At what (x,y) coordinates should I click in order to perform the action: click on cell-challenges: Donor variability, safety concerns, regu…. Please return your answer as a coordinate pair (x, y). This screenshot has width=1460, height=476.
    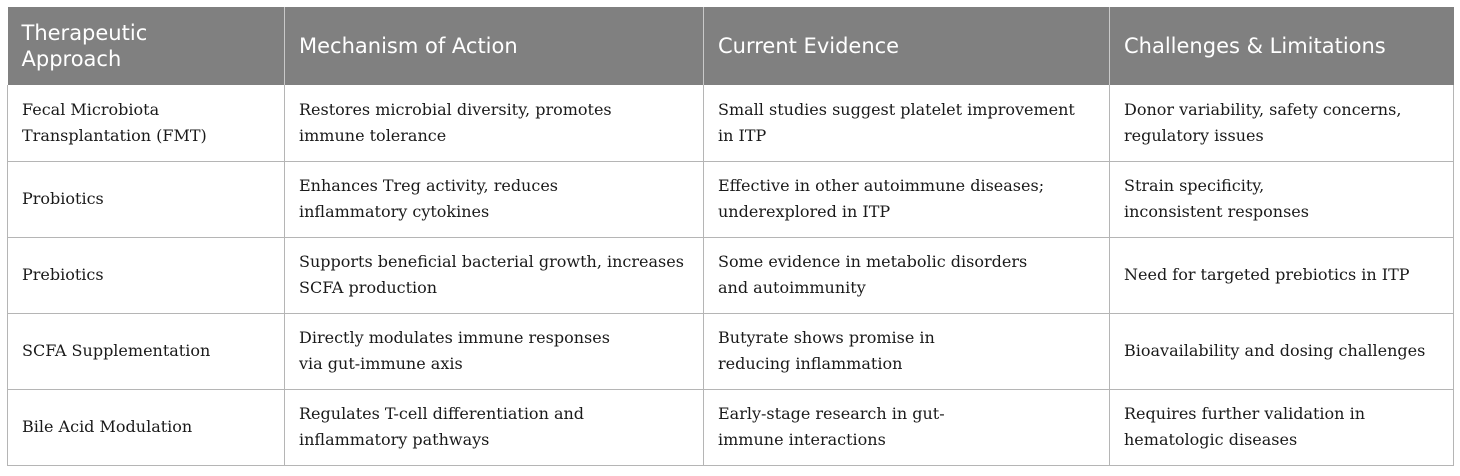
    Looking at the image, I should click on (1281, 123).